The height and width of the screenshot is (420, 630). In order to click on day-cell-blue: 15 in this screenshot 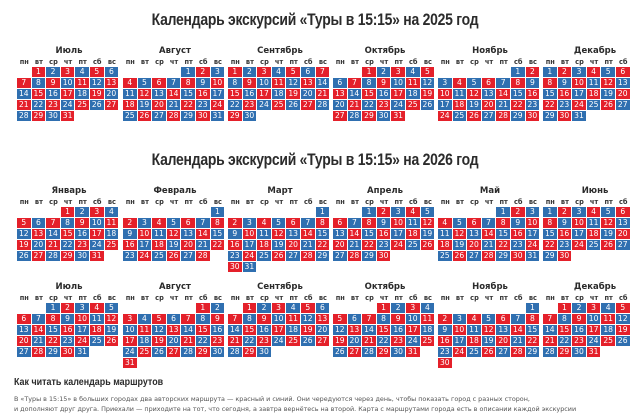, I will do `click(503, 234)`.